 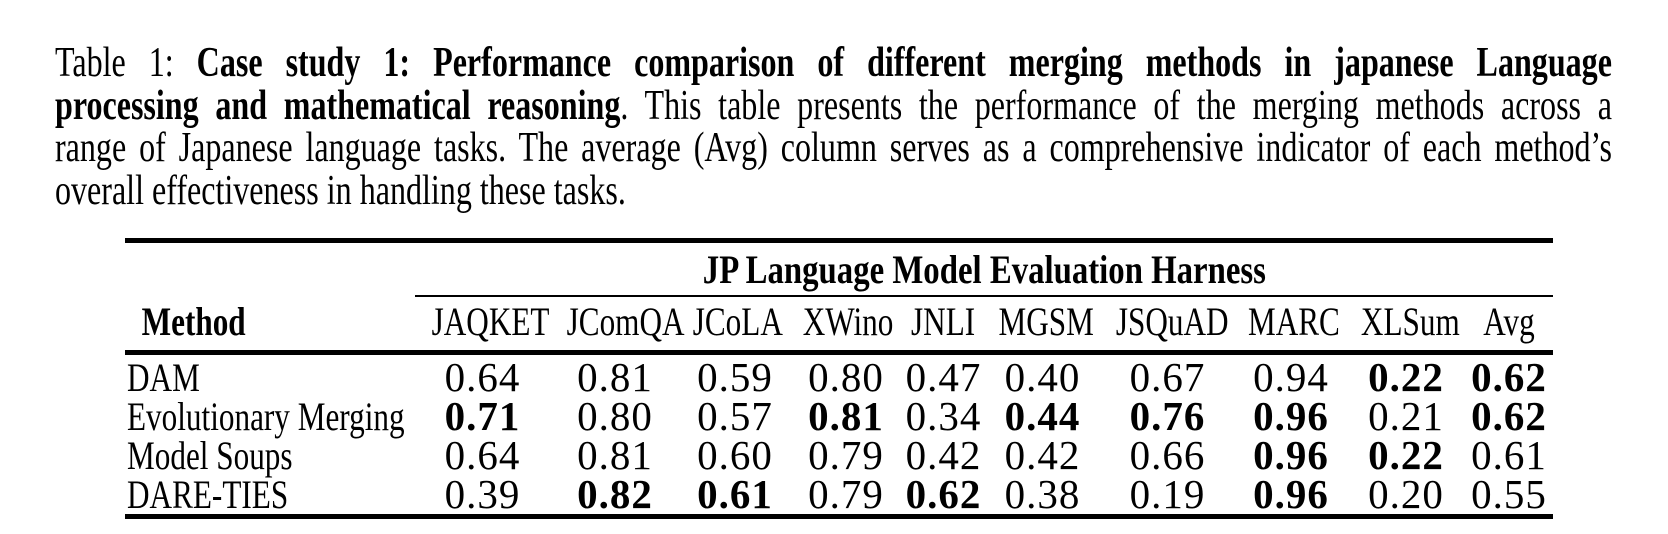 I want to click on method-name-label: Evolutionary Merging, so click(x=266, y=416).